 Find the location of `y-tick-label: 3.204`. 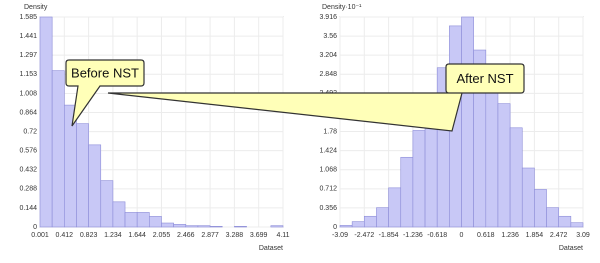

y-tick-label: 3.204 is located at coordinates (328, 55).